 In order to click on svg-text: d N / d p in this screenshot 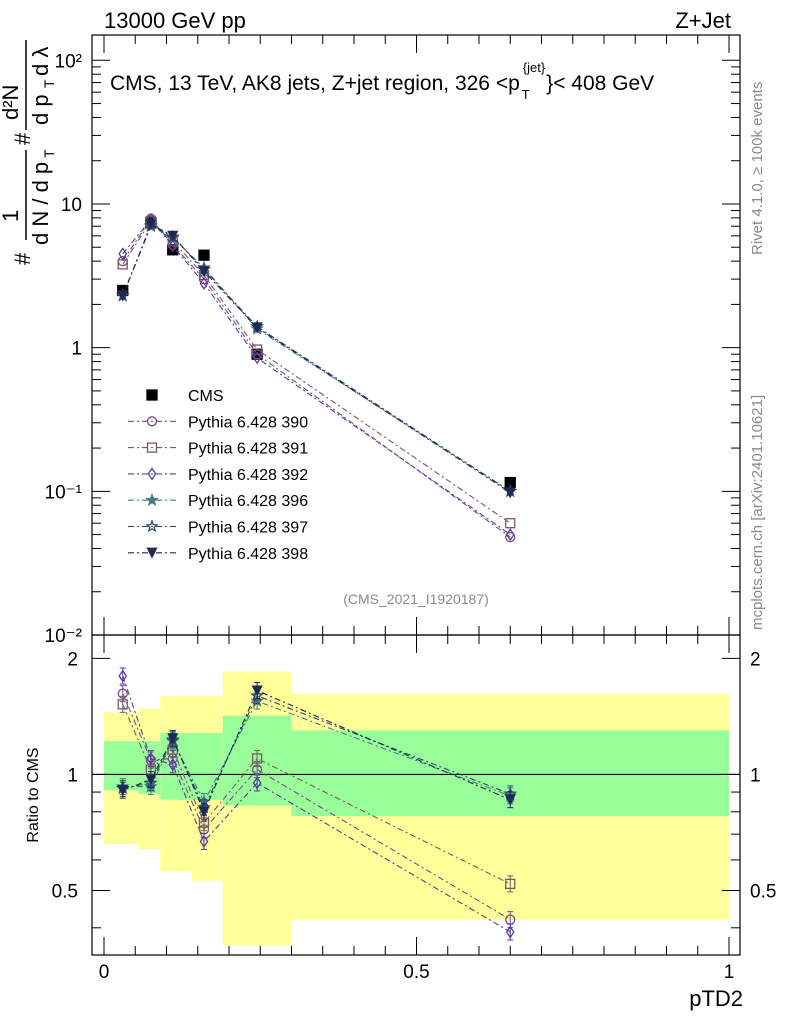, I will do `click(40, 203)`.